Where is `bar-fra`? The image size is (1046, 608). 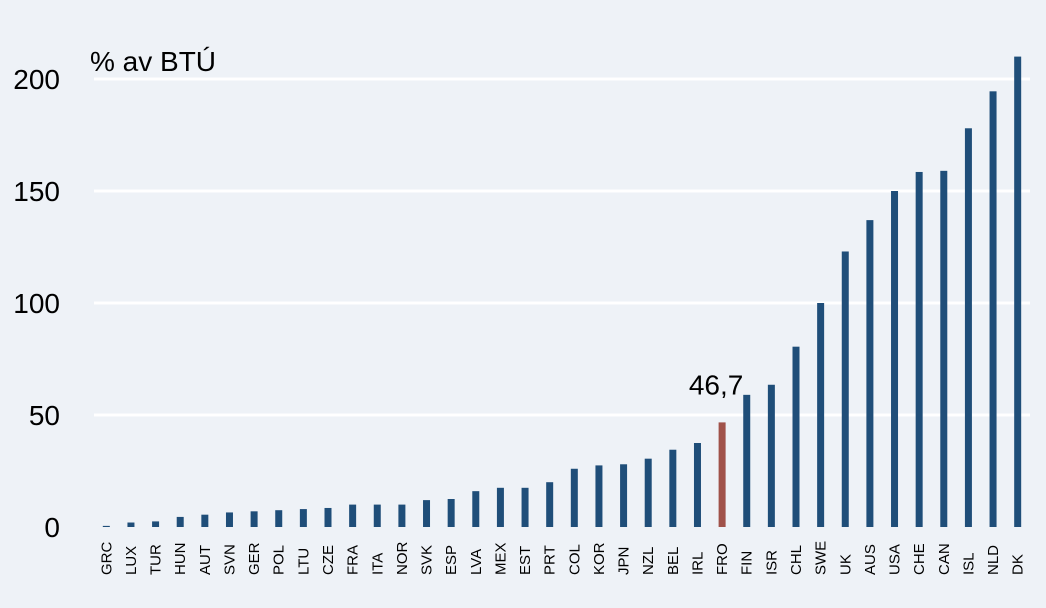
bar-fra is located at coordinates (353, 515).